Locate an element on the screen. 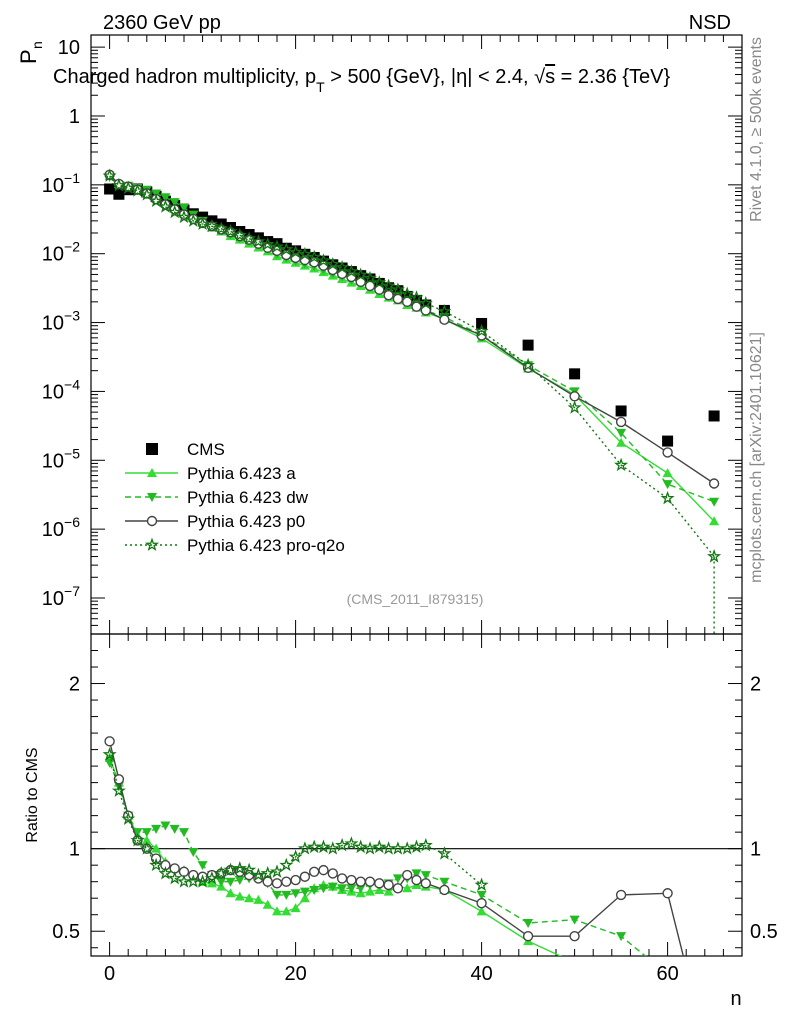  ratio-y-tick-label-left: 1 is located at coordinates (74, 850).